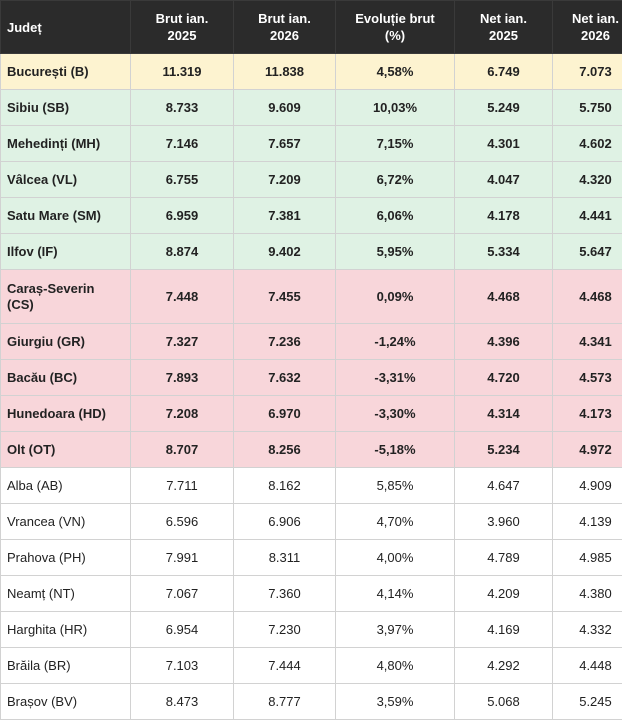 Image resolution: width=622 pixels, height=726 pixels. What do you see at coordinates (284, 143) in the screenshot?
I see `gross-2026-cell: 7.657` at bounding box center [284, 143].